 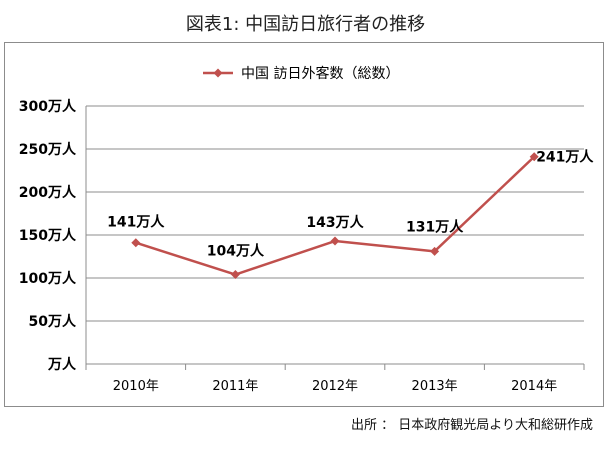 What do you see at coordinates (335, 386) in the screenshot?
I see `x-tick-label: 2012年` at bounding box center [335, 386].